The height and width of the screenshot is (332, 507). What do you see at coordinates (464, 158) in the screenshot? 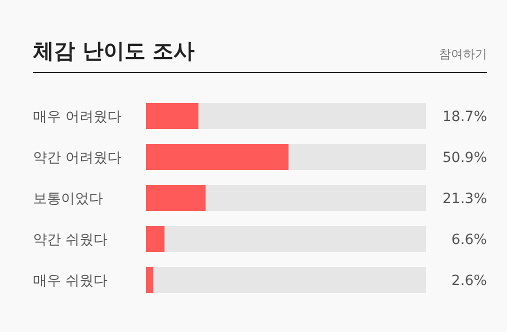
I see `data-label: 50.9%` at bounding box center [464, 158].